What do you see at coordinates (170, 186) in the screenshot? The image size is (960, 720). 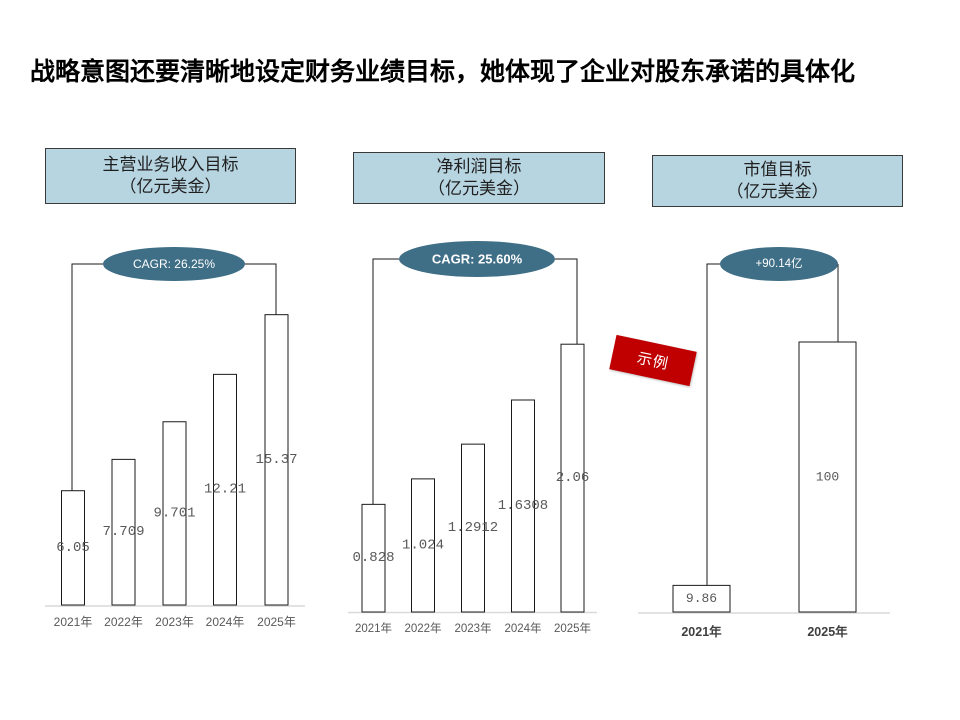 I see `revenue-target-unit: （亿元美金）` at bounding box center [170, 186].